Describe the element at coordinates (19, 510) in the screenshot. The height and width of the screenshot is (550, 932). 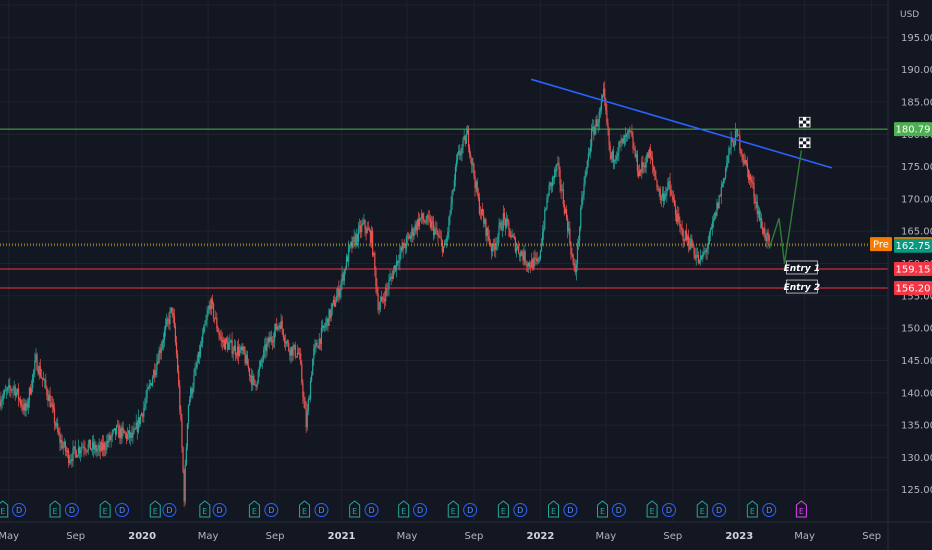
I see `dividend-marker` at that location.